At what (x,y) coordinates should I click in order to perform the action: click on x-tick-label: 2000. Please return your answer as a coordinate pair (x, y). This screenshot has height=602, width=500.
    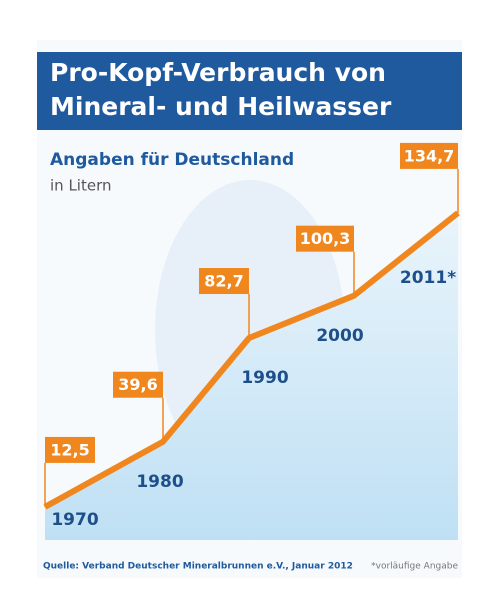
    Looking at the image, I should click on (339, 336).